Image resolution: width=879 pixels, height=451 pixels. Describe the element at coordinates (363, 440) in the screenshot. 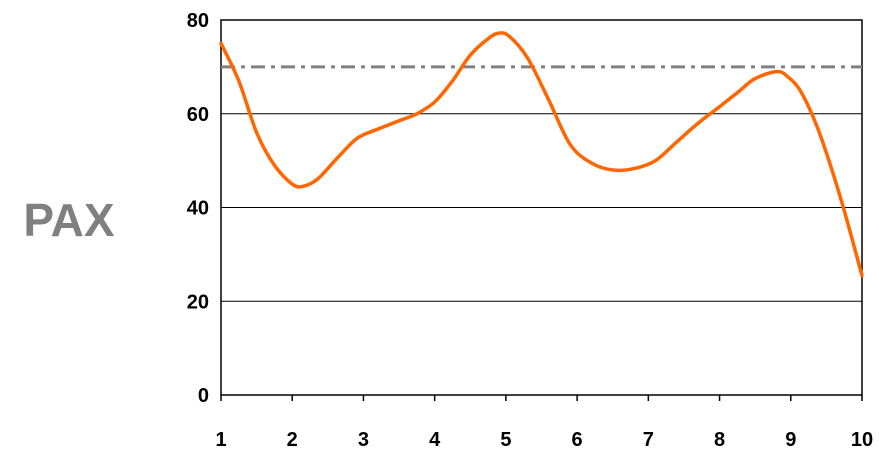

I see `x-tick-label: 3` at that location.